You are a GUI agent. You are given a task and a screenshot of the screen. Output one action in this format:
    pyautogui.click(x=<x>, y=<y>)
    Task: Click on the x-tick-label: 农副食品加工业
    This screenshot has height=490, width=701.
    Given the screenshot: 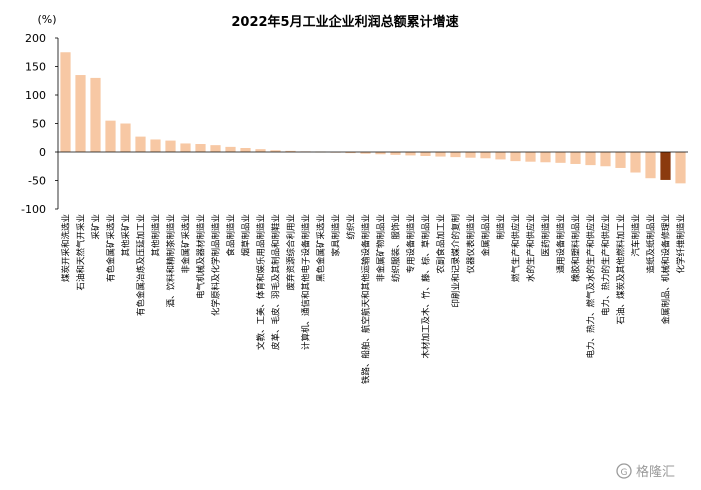 What is the action you would take?
    pyautogui.click(x=441, y=244)
    